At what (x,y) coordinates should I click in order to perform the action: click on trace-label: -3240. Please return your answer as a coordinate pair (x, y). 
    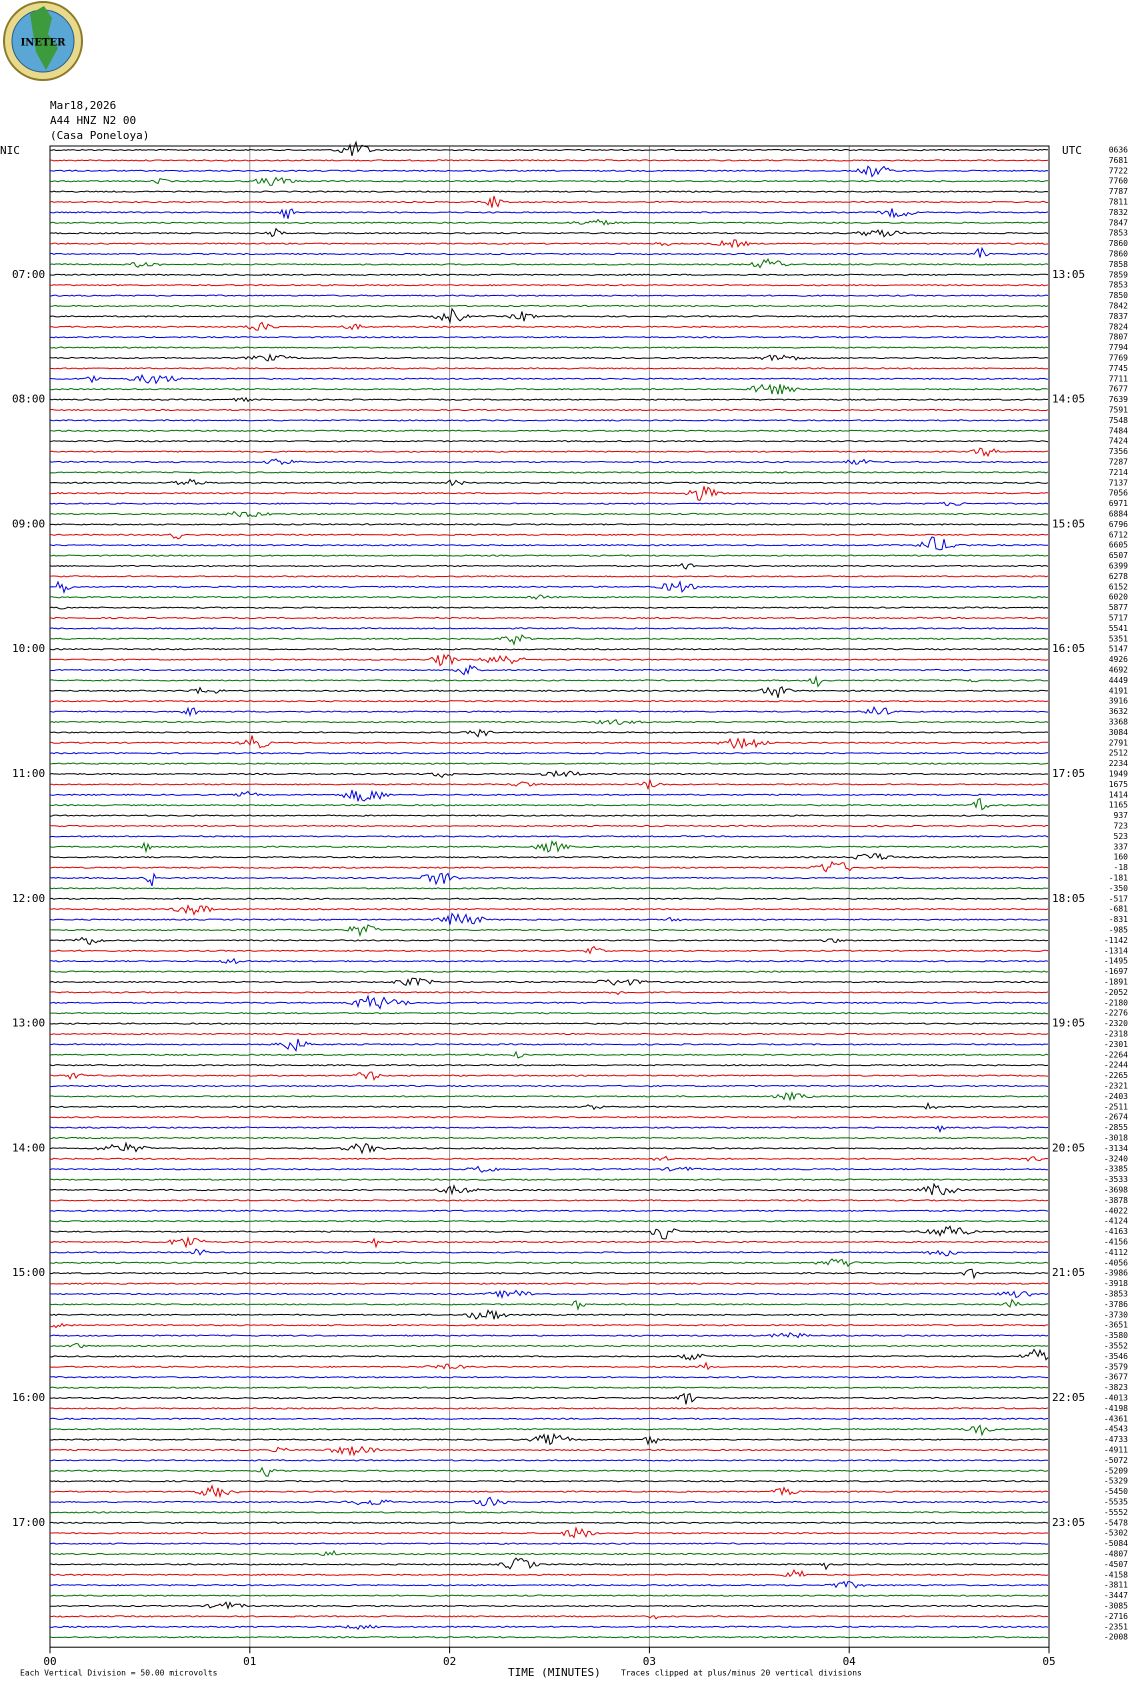
    Looking at the image, I should click on (1116, 1158).